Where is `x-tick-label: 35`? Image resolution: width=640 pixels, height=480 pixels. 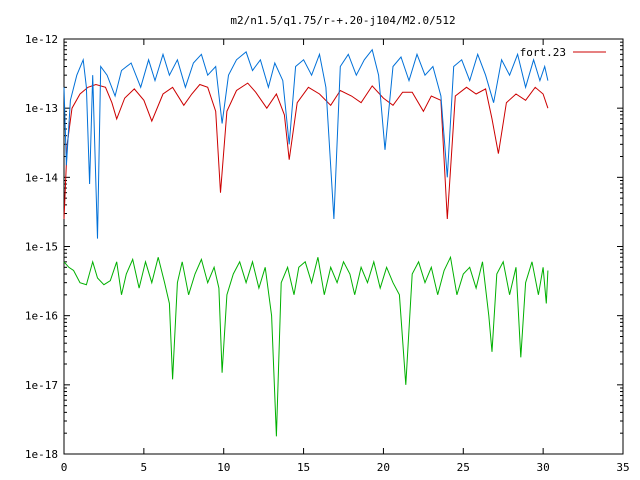 x-tick-label: 35 is located at coordinates (622, 467).